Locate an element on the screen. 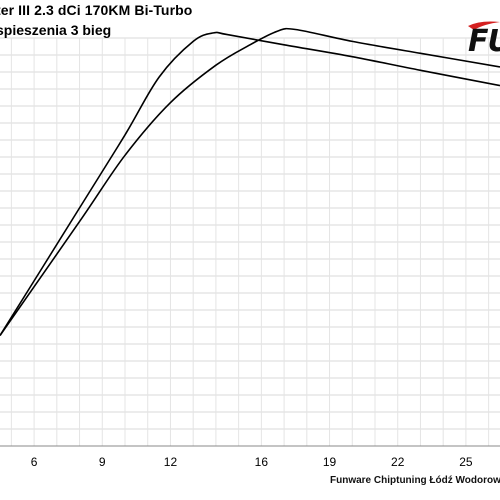  chart-title: ter III 2.3 dCi 170KM Bi-Turbo is located at coordinates (96, 10).